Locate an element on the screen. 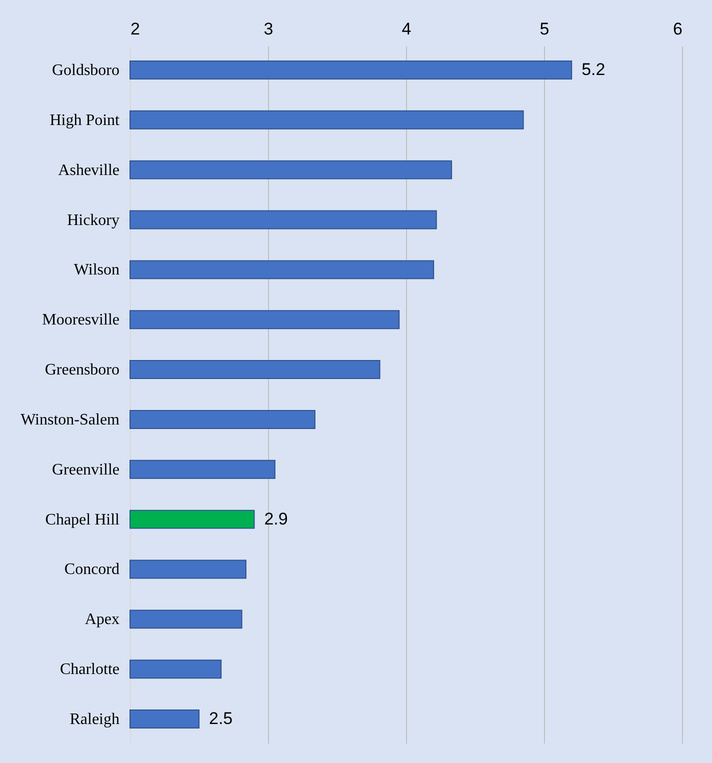 This screenshot has height=763, width=712. data-label: 2.5 is located at coordinates (221, 718).